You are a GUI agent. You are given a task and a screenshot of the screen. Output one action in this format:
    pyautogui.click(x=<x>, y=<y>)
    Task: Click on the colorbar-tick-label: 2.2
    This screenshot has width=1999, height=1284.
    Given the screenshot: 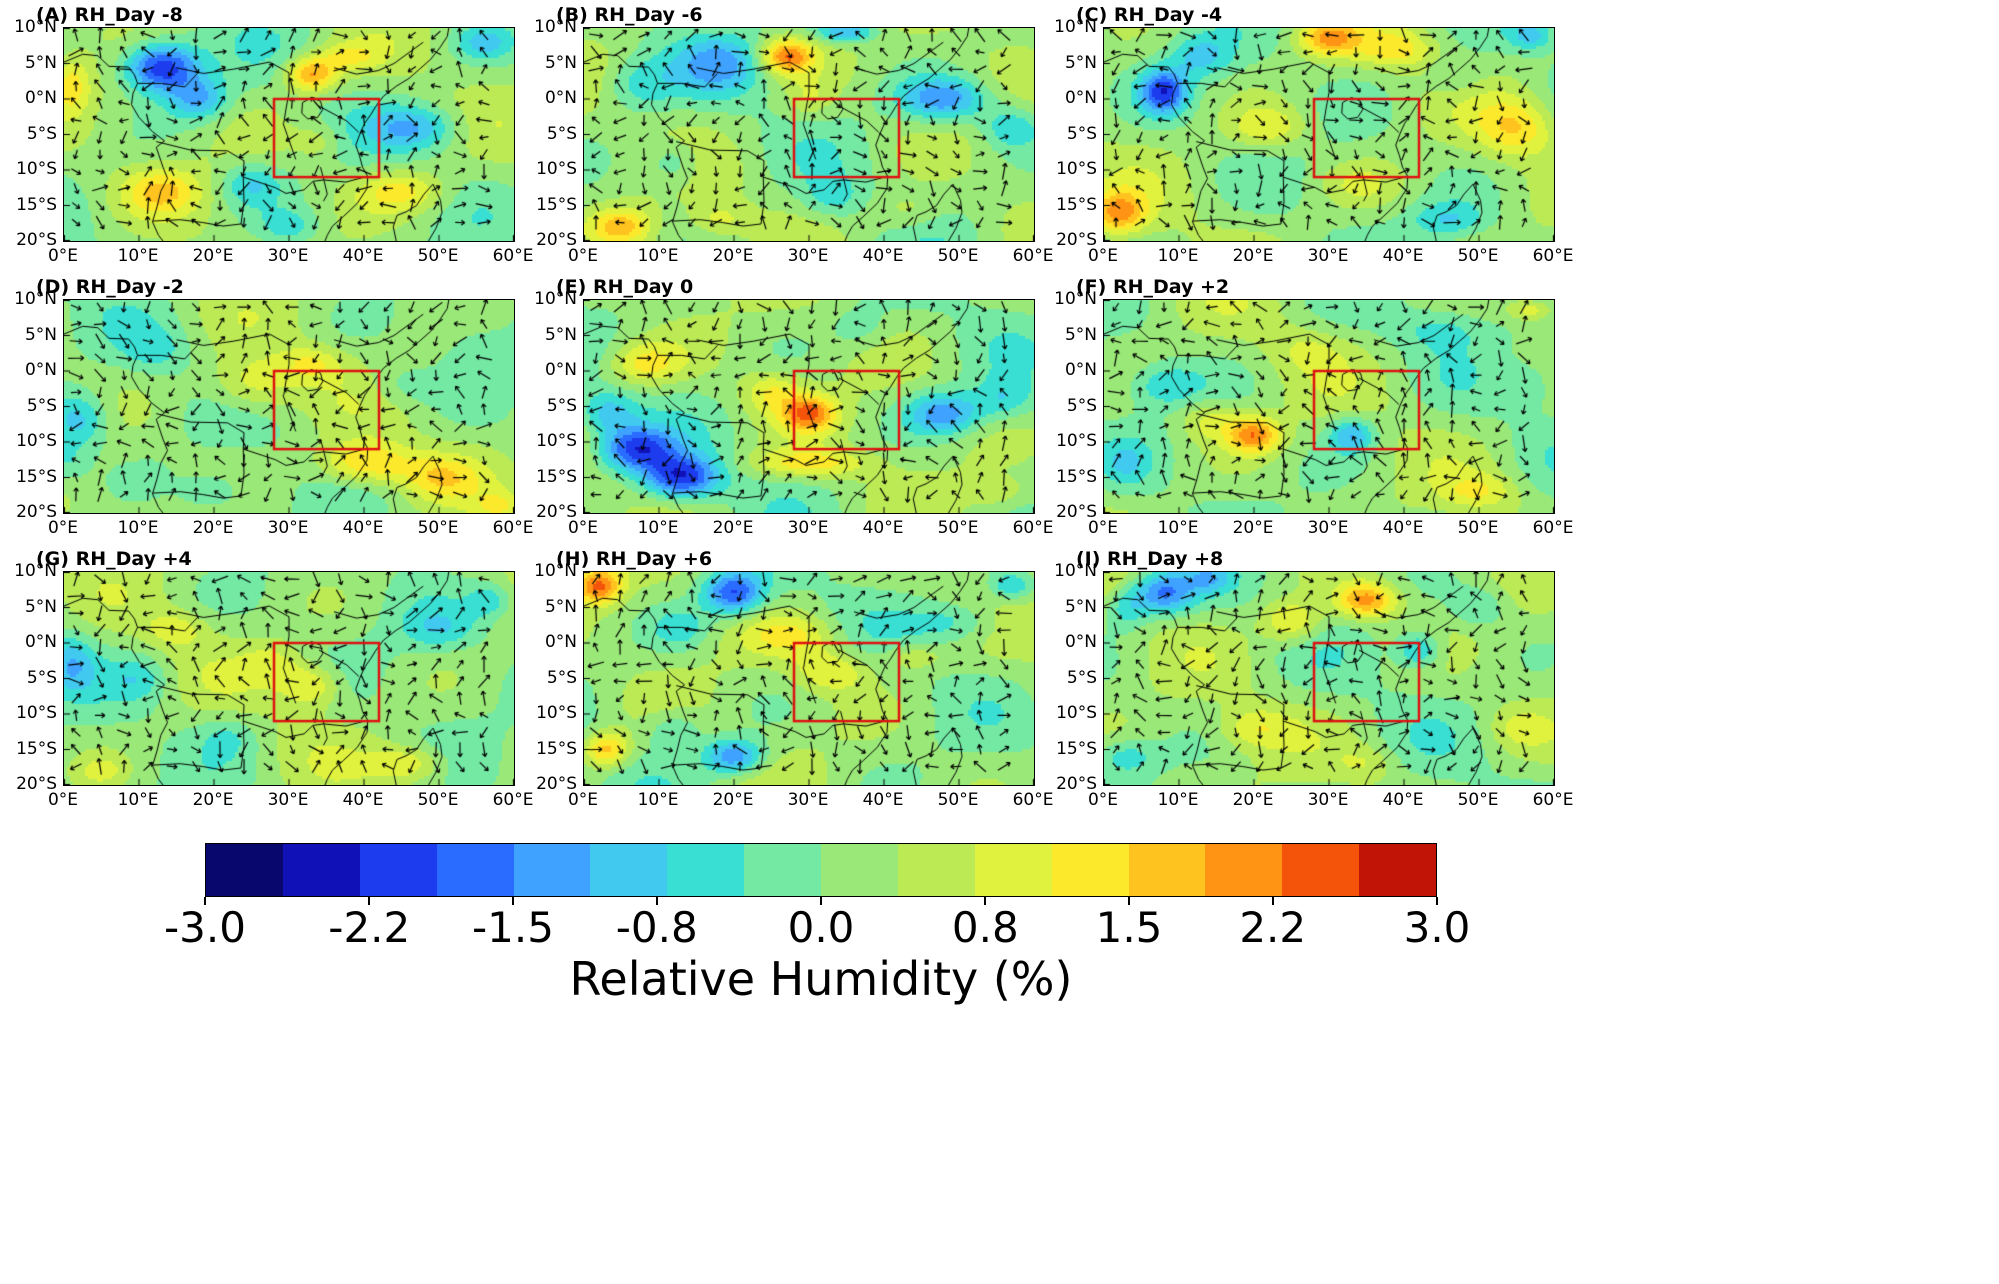 What is the action you would take?
    pyautogui.click(x=1273, y=927)
    